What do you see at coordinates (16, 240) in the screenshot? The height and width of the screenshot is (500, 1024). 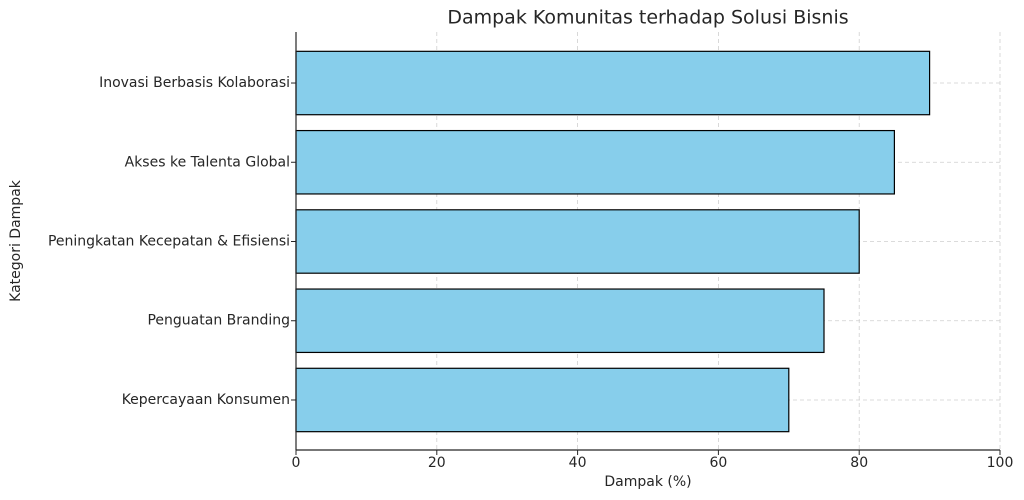 I see `y-axis-label: Kategori Dampak` at bounding box center [16, 240].